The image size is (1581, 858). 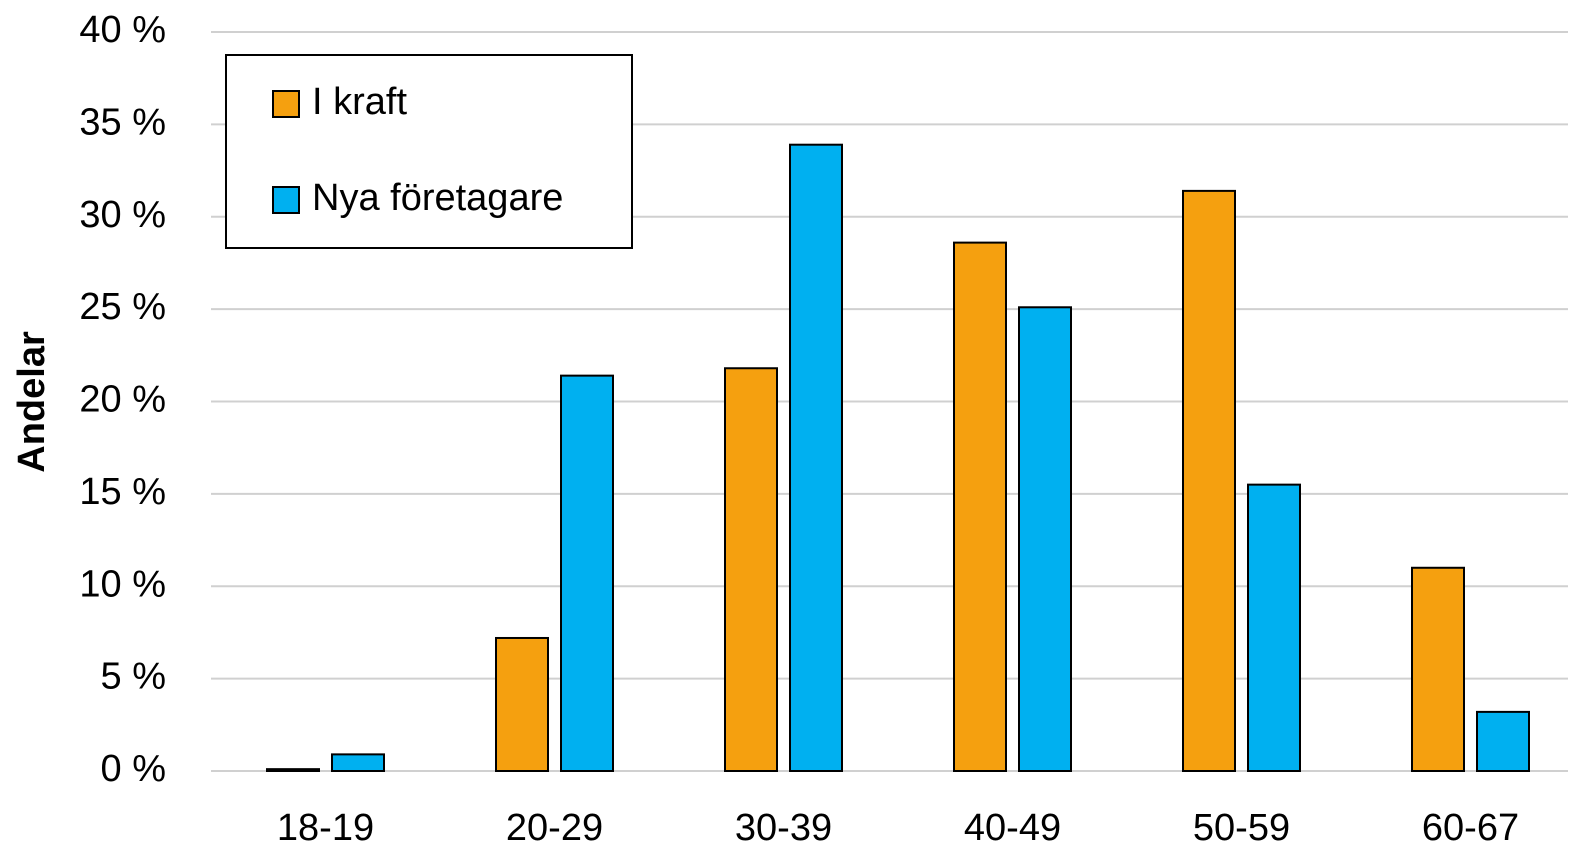 What do you see at coordinates (429, 151) in the screenshot?
I see `legend-box` at bounding box center [429, 151].